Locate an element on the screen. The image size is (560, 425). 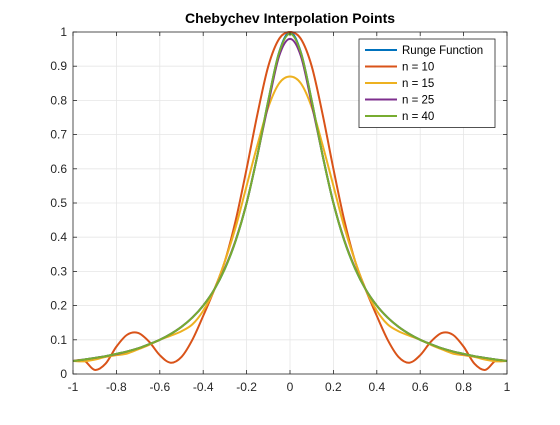
x-tick-label: 0.4 is located at coordinates (376, 387).